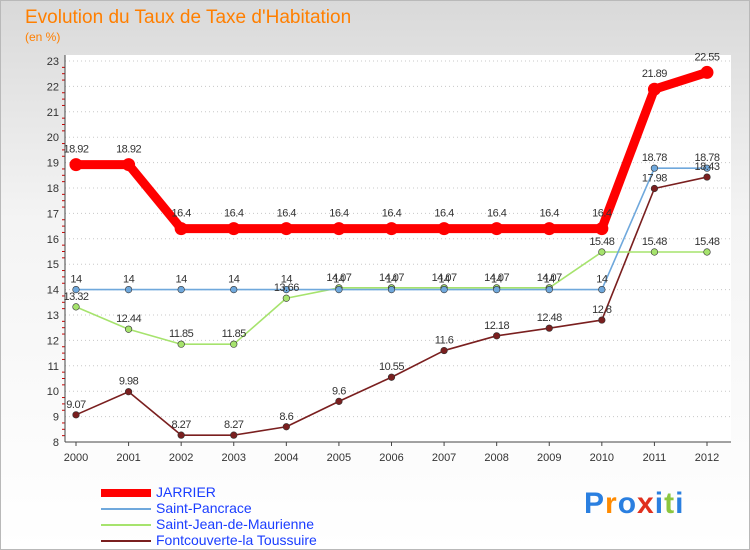 This screenshot has height=550, width=750. What do you see at coordinates (126, 525) in the screenshot?
I see `legend-swatch-saint-jean-de-maurienne` at bounding box center [126, 525].